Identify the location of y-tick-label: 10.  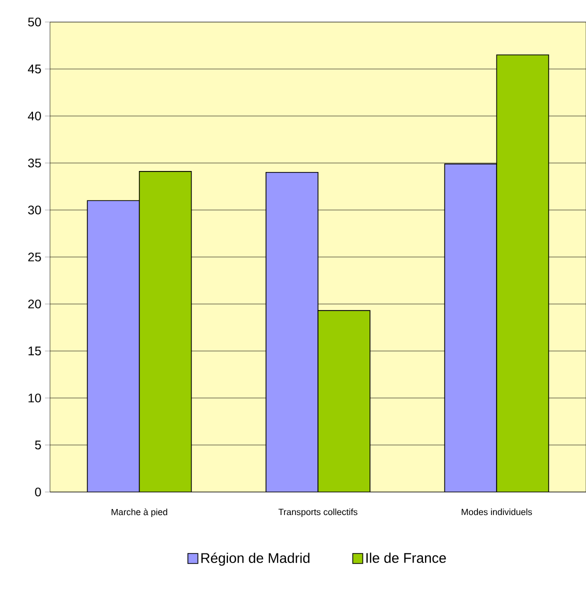
(34, 398).